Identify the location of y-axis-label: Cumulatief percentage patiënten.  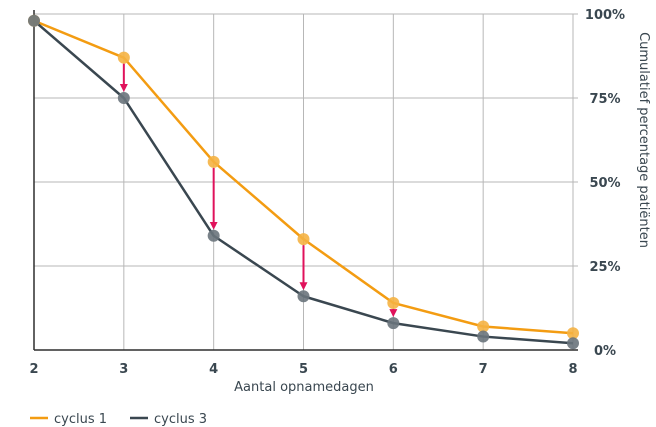
(643, 140).